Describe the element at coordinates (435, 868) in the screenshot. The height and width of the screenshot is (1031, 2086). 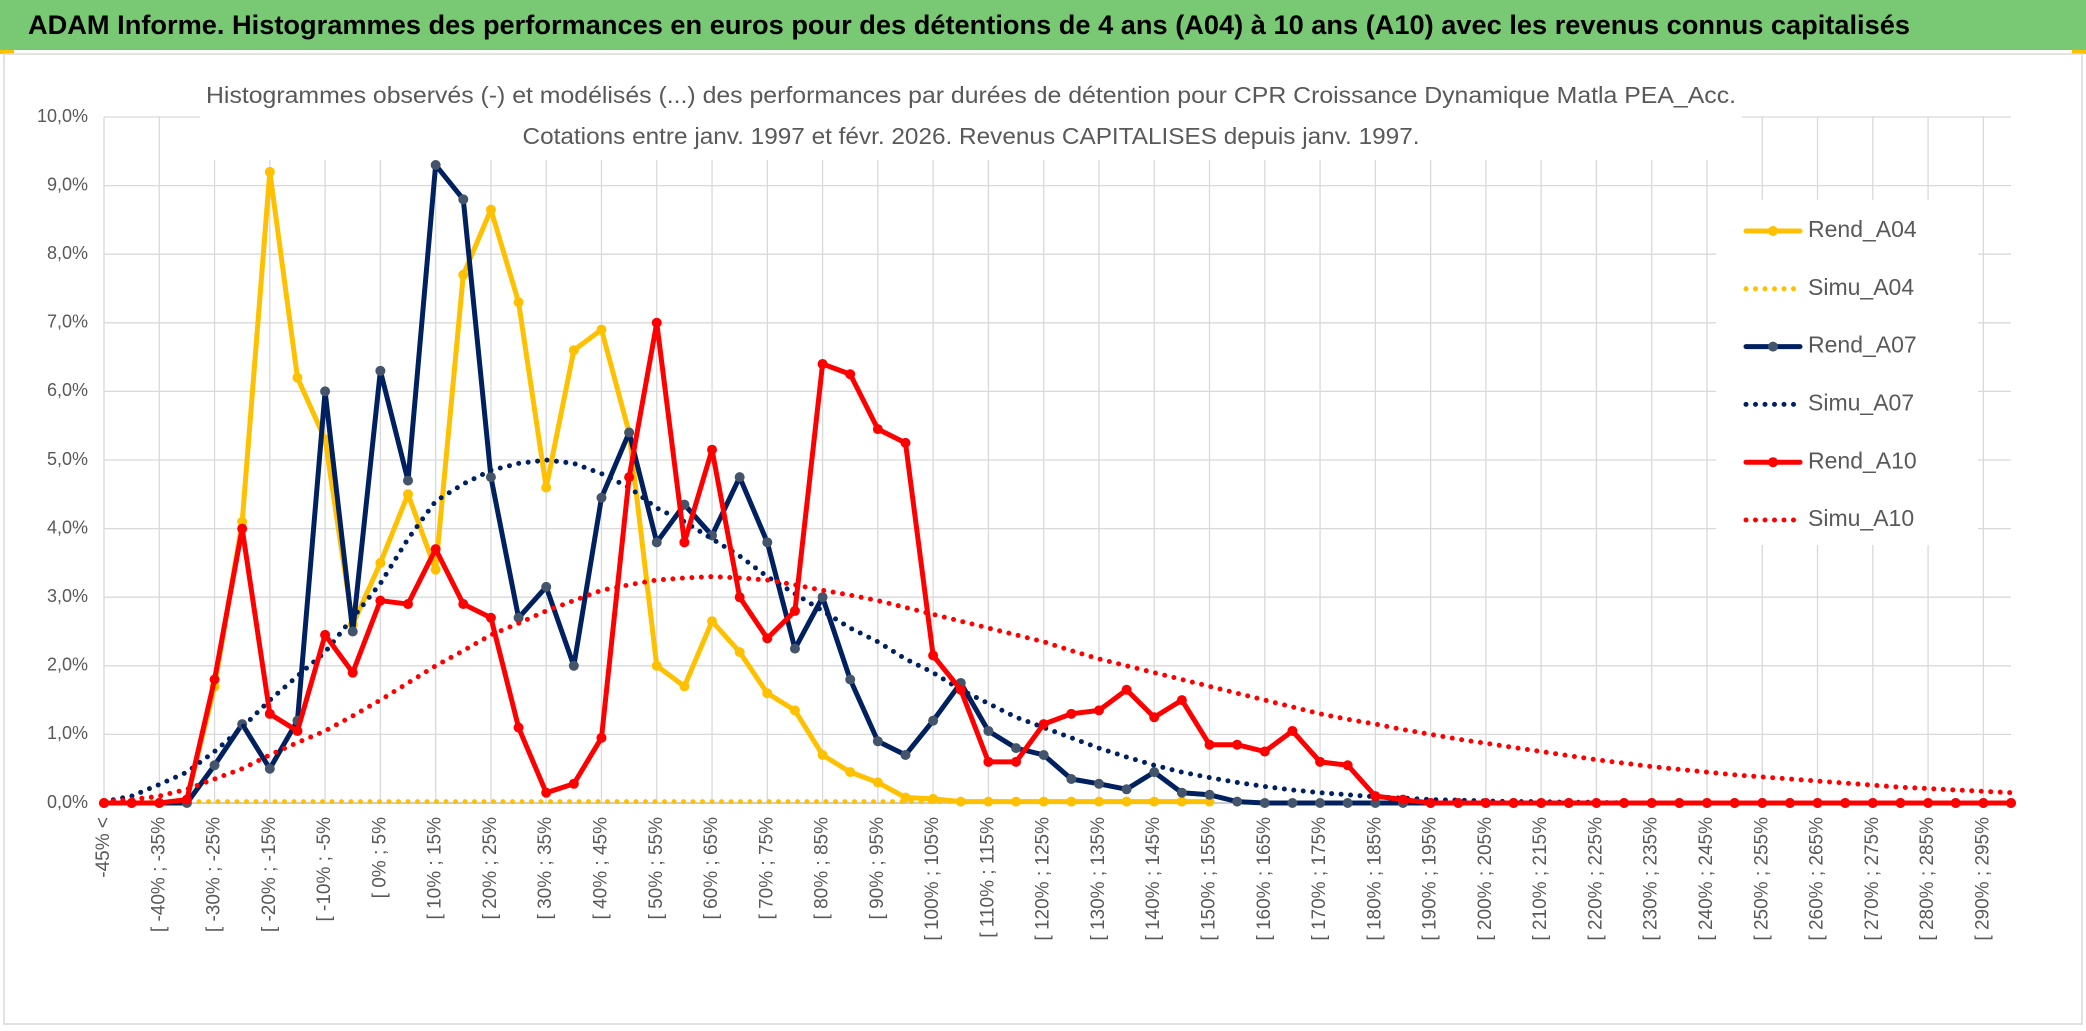
I see `x-tick-label: [ 10% ; 15%` at that location.